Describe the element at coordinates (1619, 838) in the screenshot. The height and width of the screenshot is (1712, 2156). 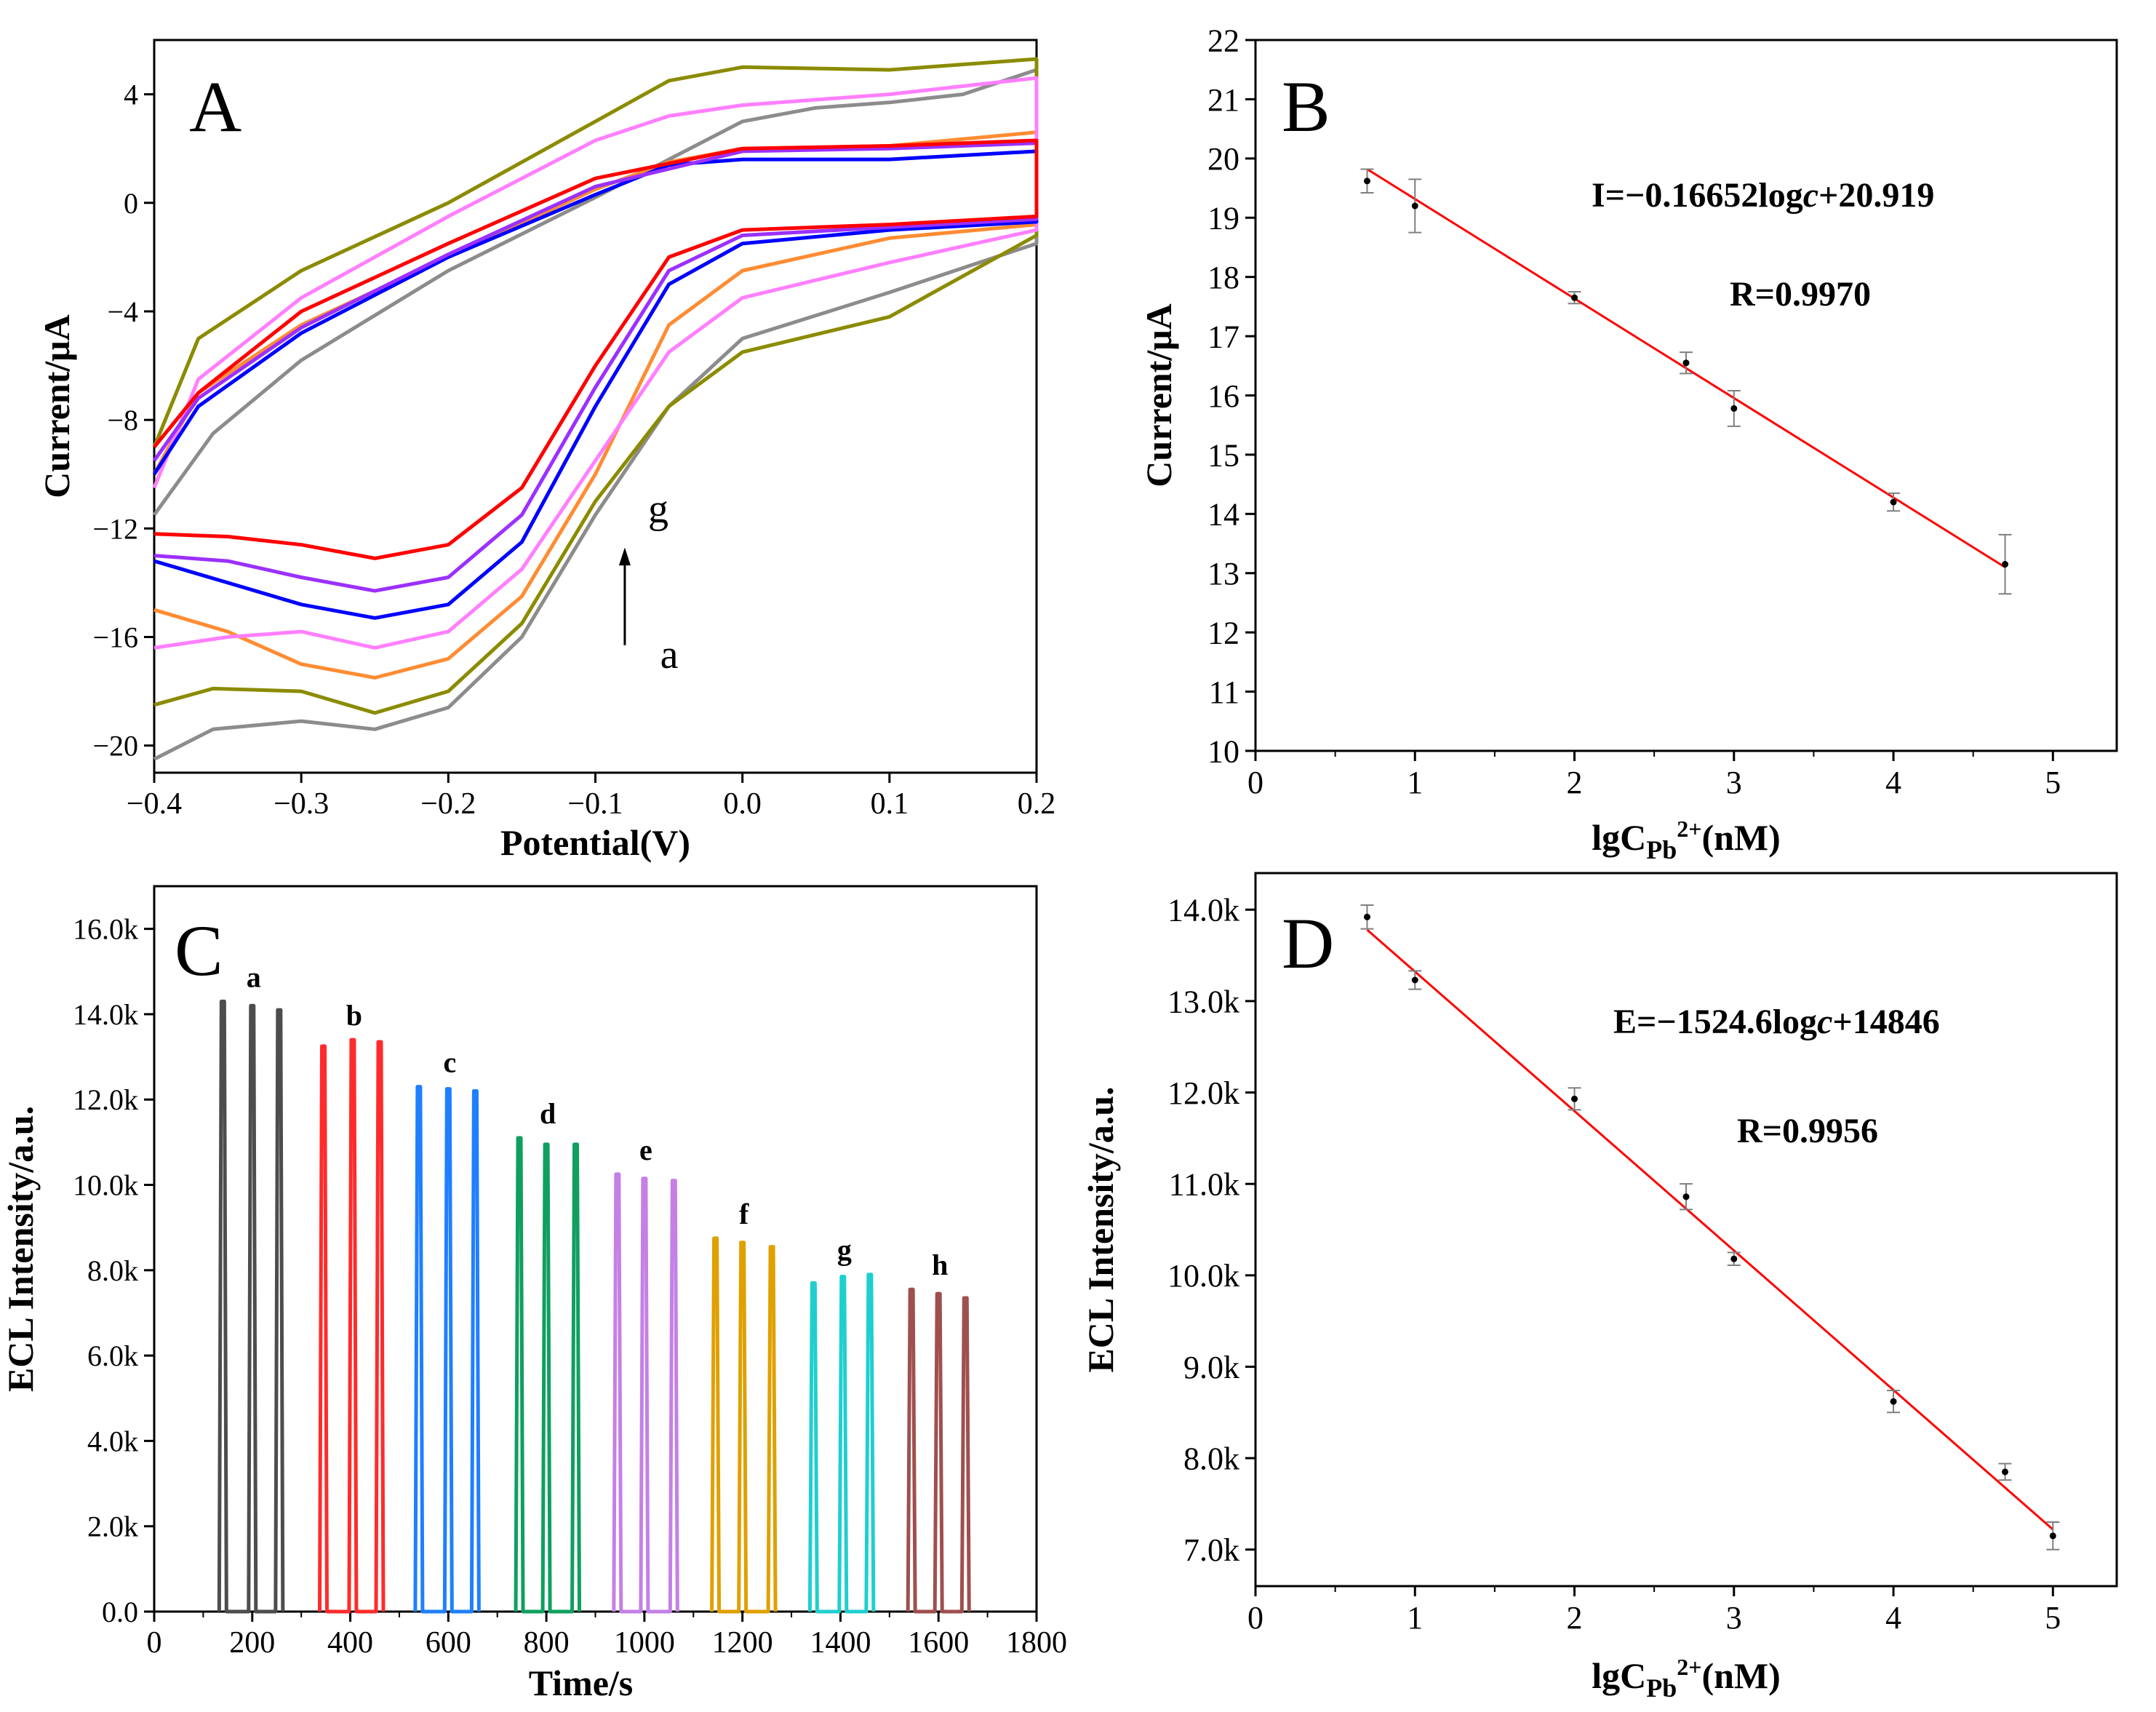
I see `current-x-axis-title-part: lgC` at that location.